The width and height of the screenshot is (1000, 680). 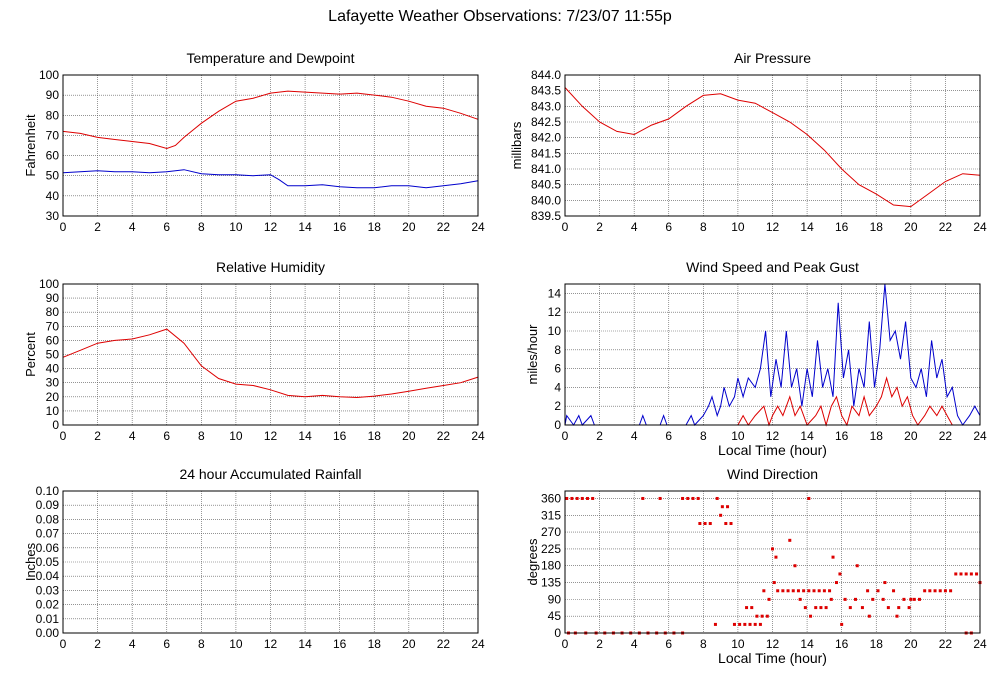 What do you see at coordinates (772, 267) in the screenshot?
I see `chart-title: Wind Speed and Peak Gust` at bounding box center [772, 267].